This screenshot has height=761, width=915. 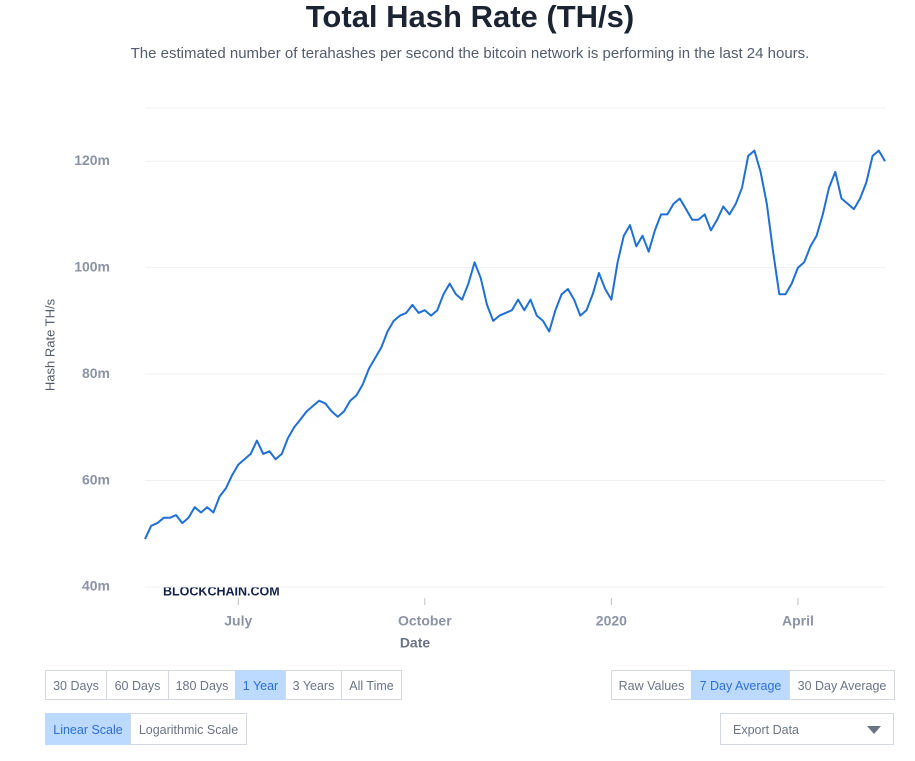 What do you see at coordinates (221, 591) in the screenshot?
I see `watermark: BLOCKCHAIN.COM` at bounding box center [221, 591].